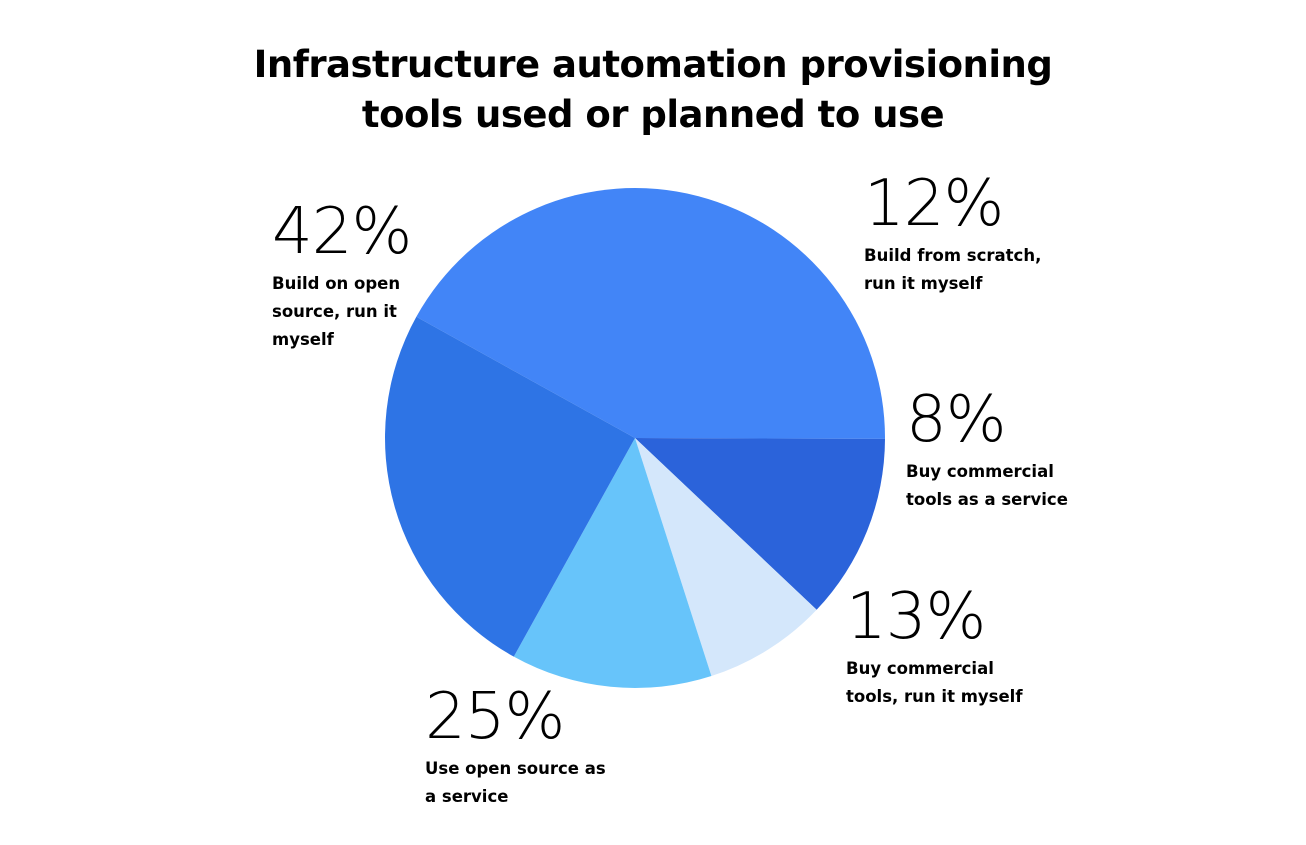  I want to click on slice-percent-label: 42%, so click(342, 232).